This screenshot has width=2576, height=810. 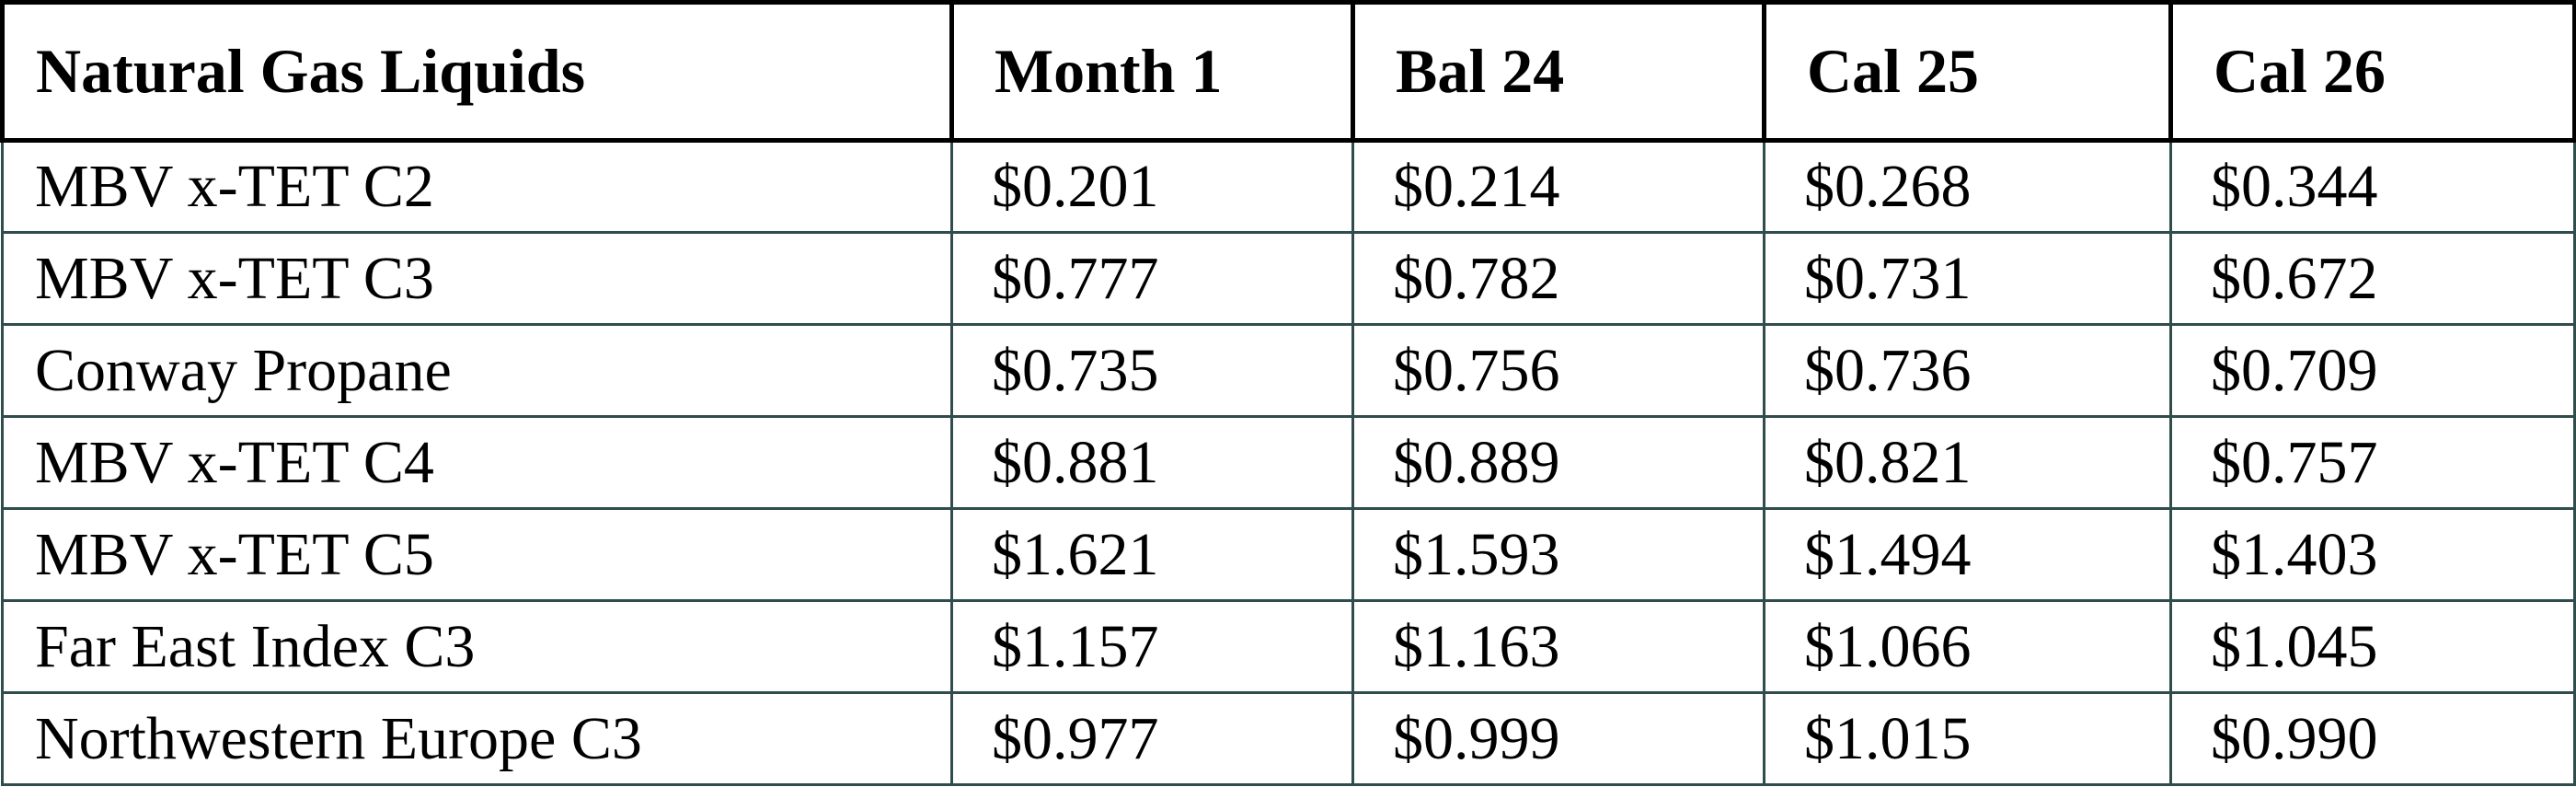 What do you see at coordinates (2372, 646) in the screenshot?
I see `price-cell: $1.045` at bounding box center [2372, 646].